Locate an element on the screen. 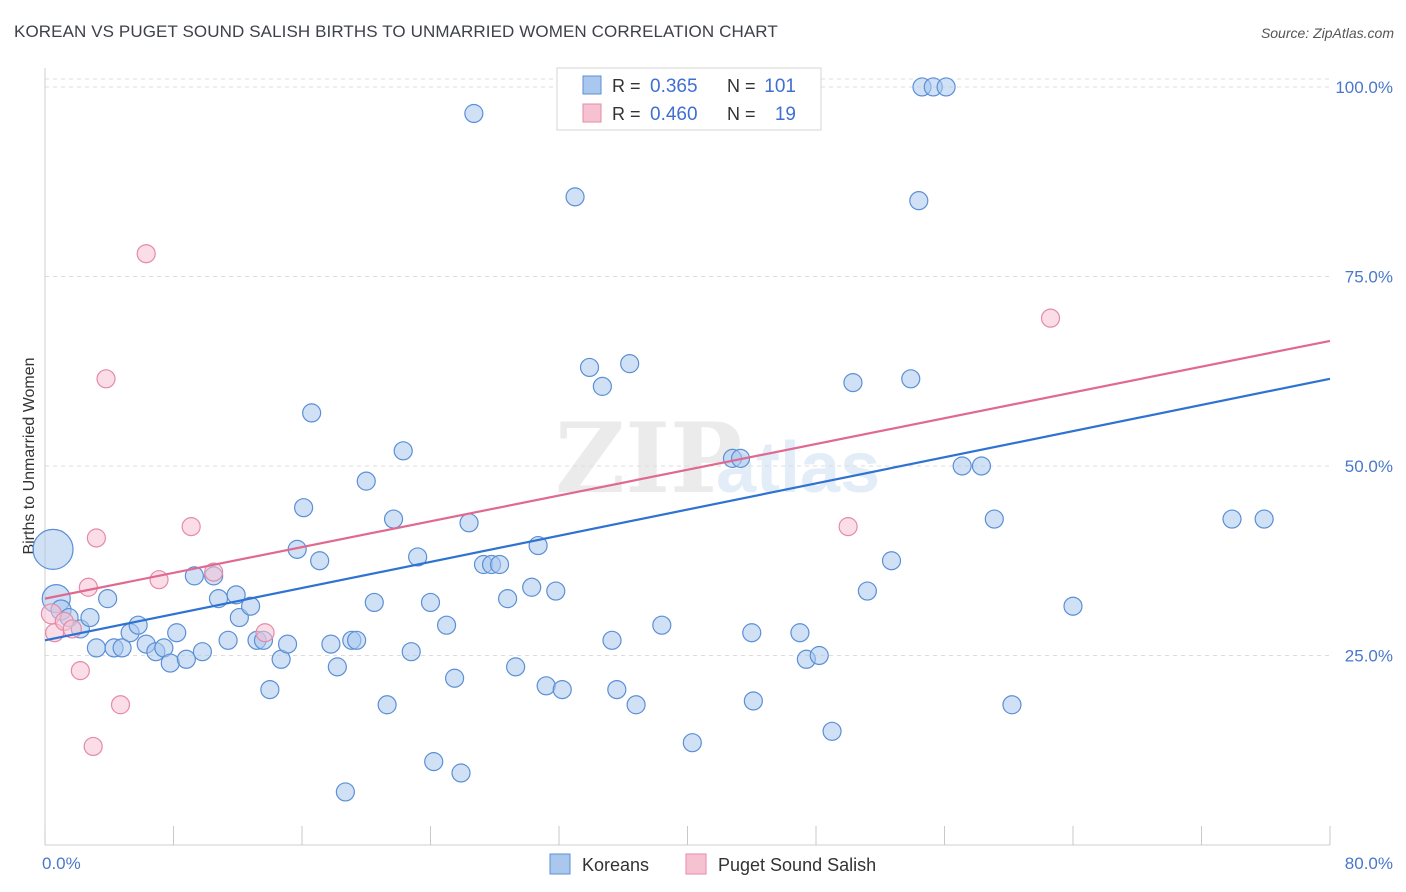  y-axis-label: Births to Unmarried Women is located at coordinates (29, 455).